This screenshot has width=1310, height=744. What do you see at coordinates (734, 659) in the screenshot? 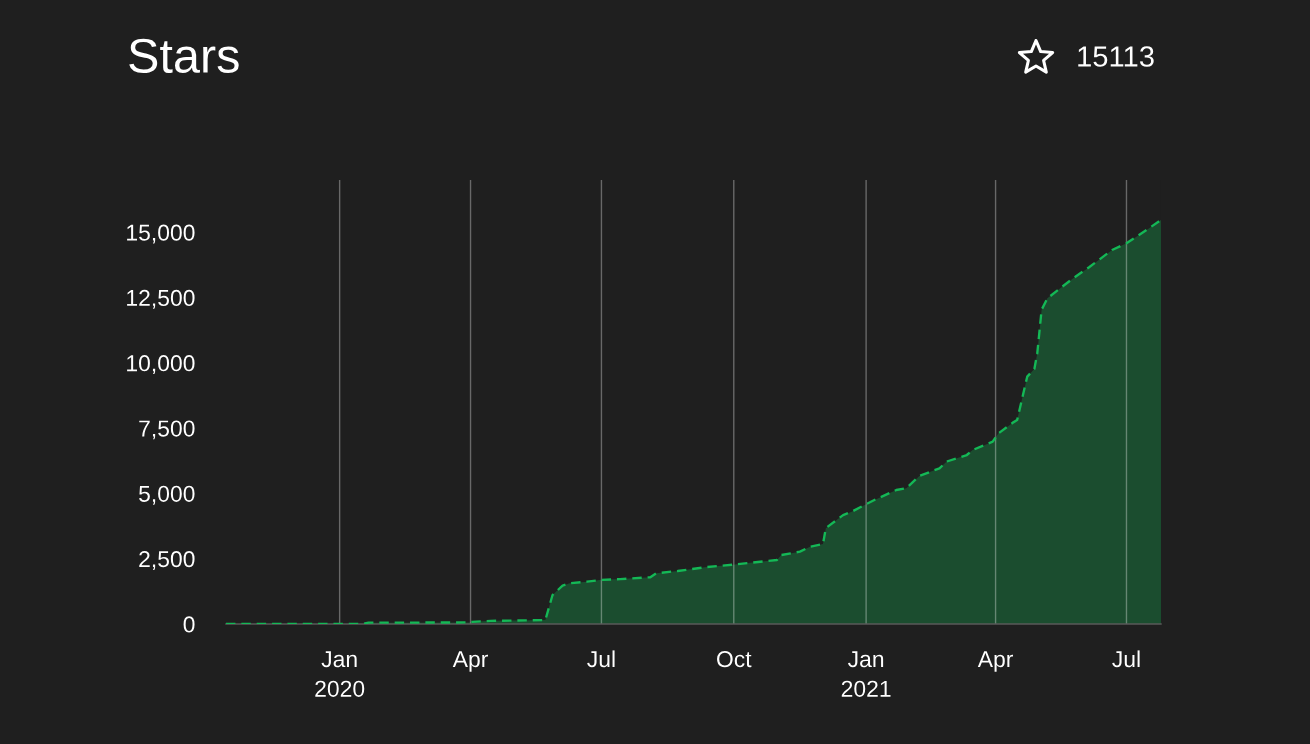
I see `x-tick-label: Oct` at bounding box center [734, 659].